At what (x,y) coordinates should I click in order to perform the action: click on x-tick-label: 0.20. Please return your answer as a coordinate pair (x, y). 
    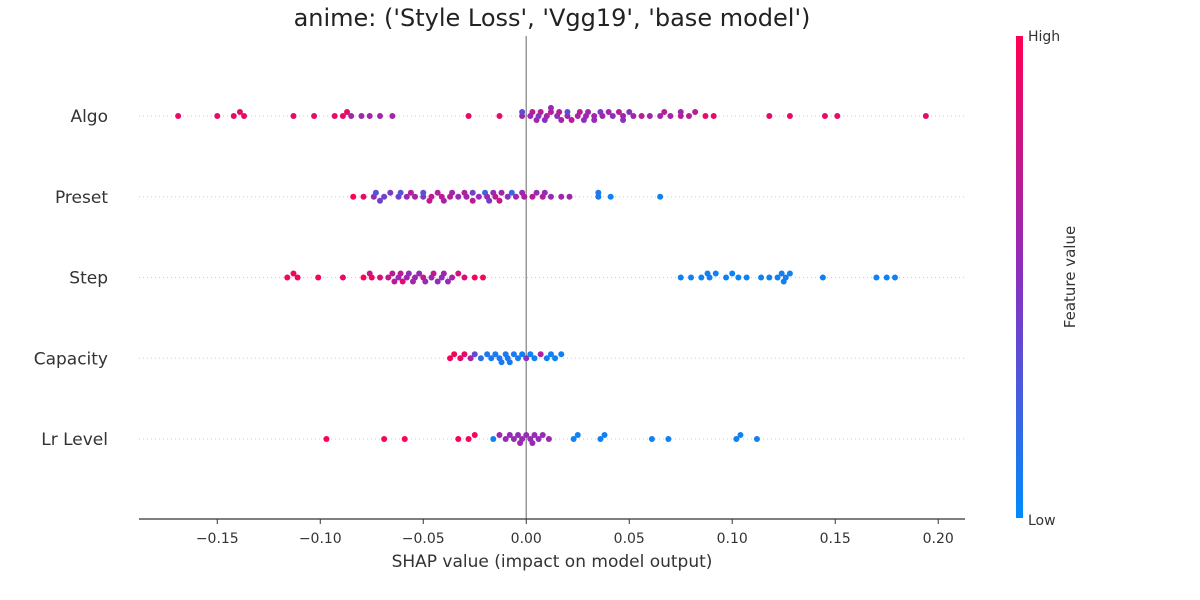
    Looking at the image, I should click on (938, 539).